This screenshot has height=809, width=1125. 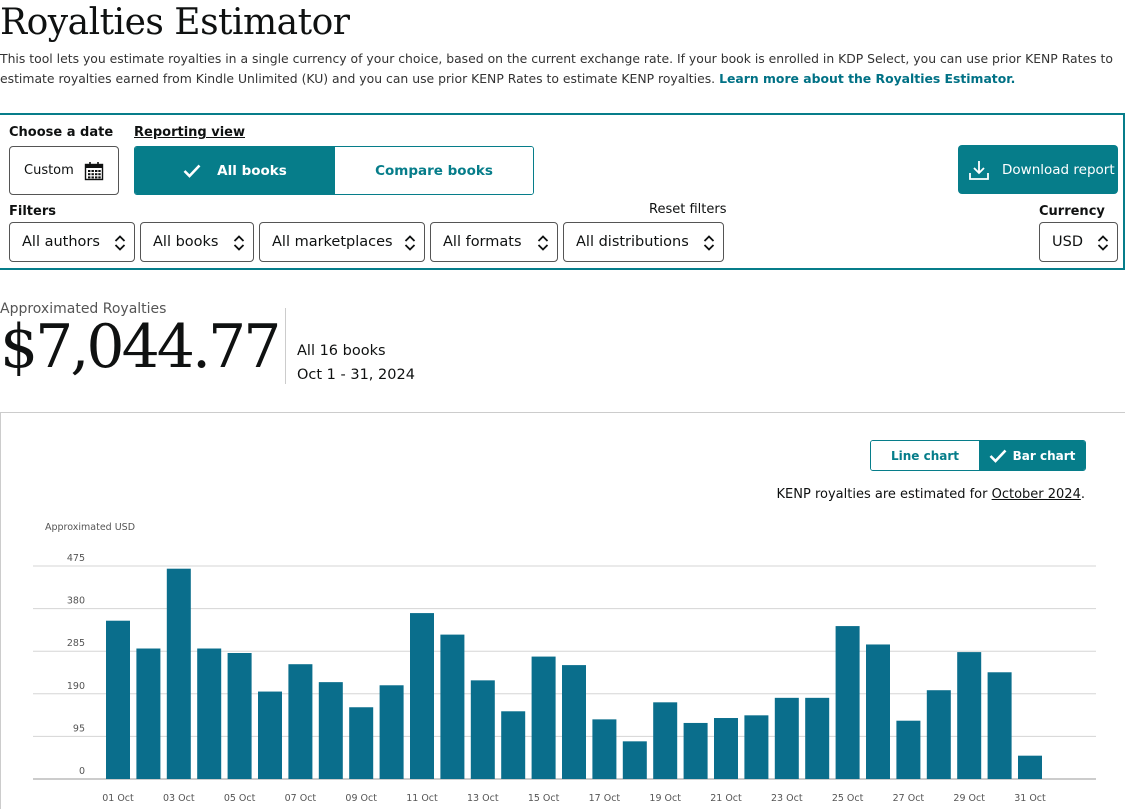 What do you see at coordinates (422, 696) in the screenshot?
I see `bar-11-oct` at bounding box center [422, 696].